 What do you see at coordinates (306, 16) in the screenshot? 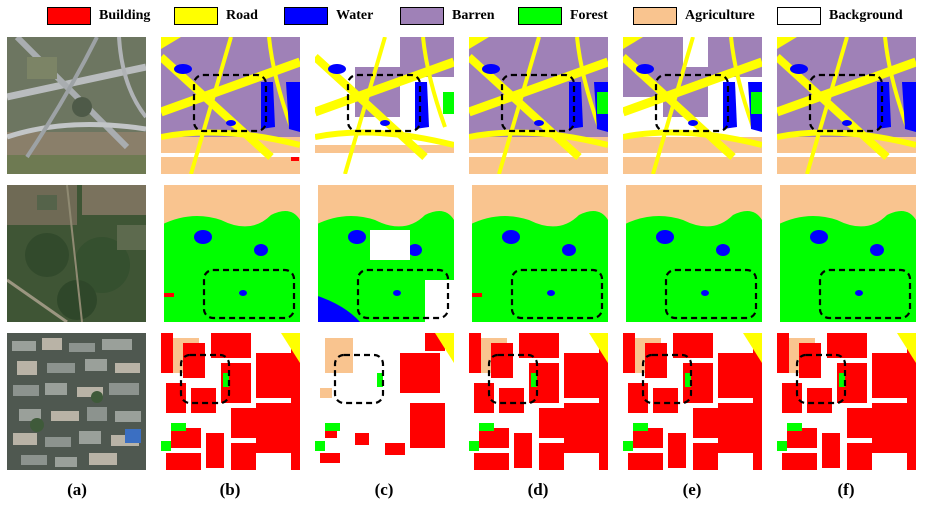
I see `legend-swatch-water` at bounding box center [306, 16].